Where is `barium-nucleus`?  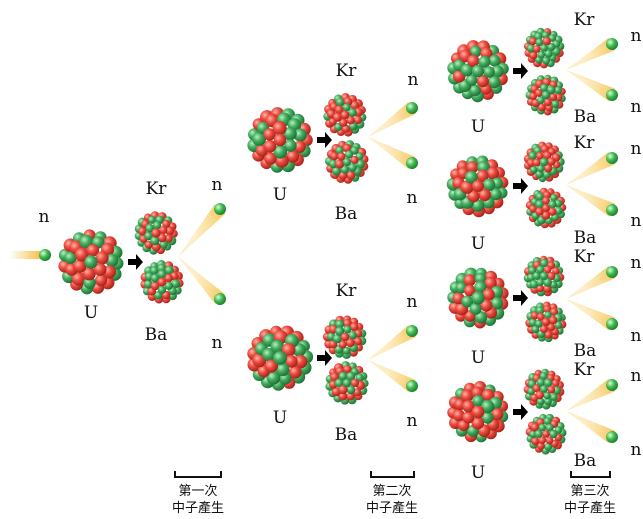 barium-nucleus is located at coordinates (546, 208).